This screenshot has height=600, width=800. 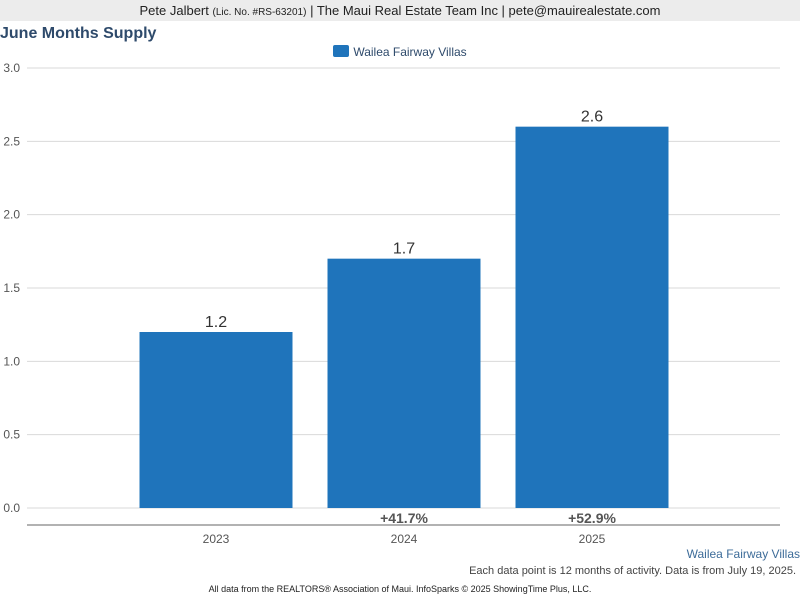 What do you see at coordinates (410, 52) in the screenshot?
I see `legend-label: Wailea Fairway Villas` at bounding box center [410, 52].